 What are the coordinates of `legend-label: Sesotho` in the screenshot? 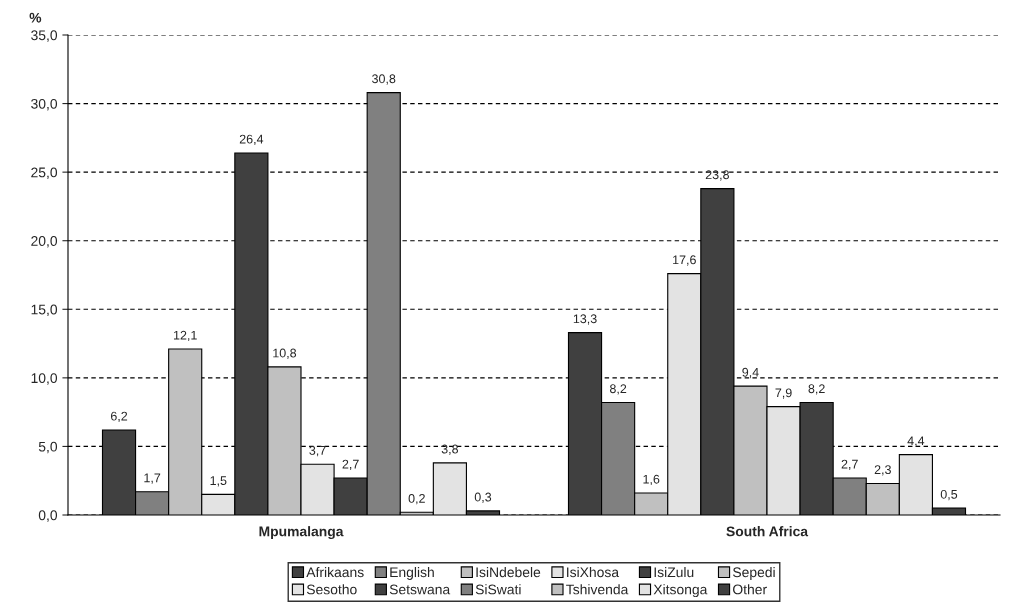 It's located at (331, 589).